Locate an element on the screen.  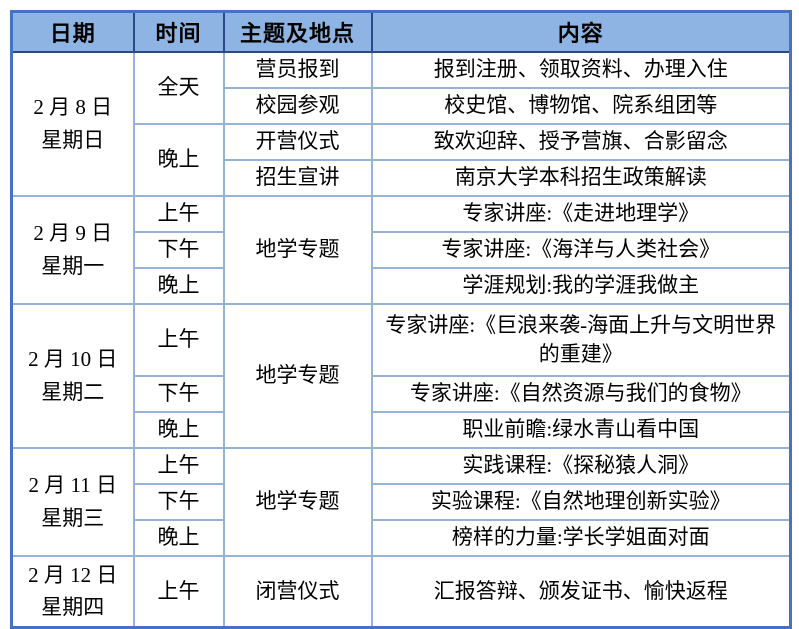
header-cell-content: 内容 is located at coordinates (581, 31).